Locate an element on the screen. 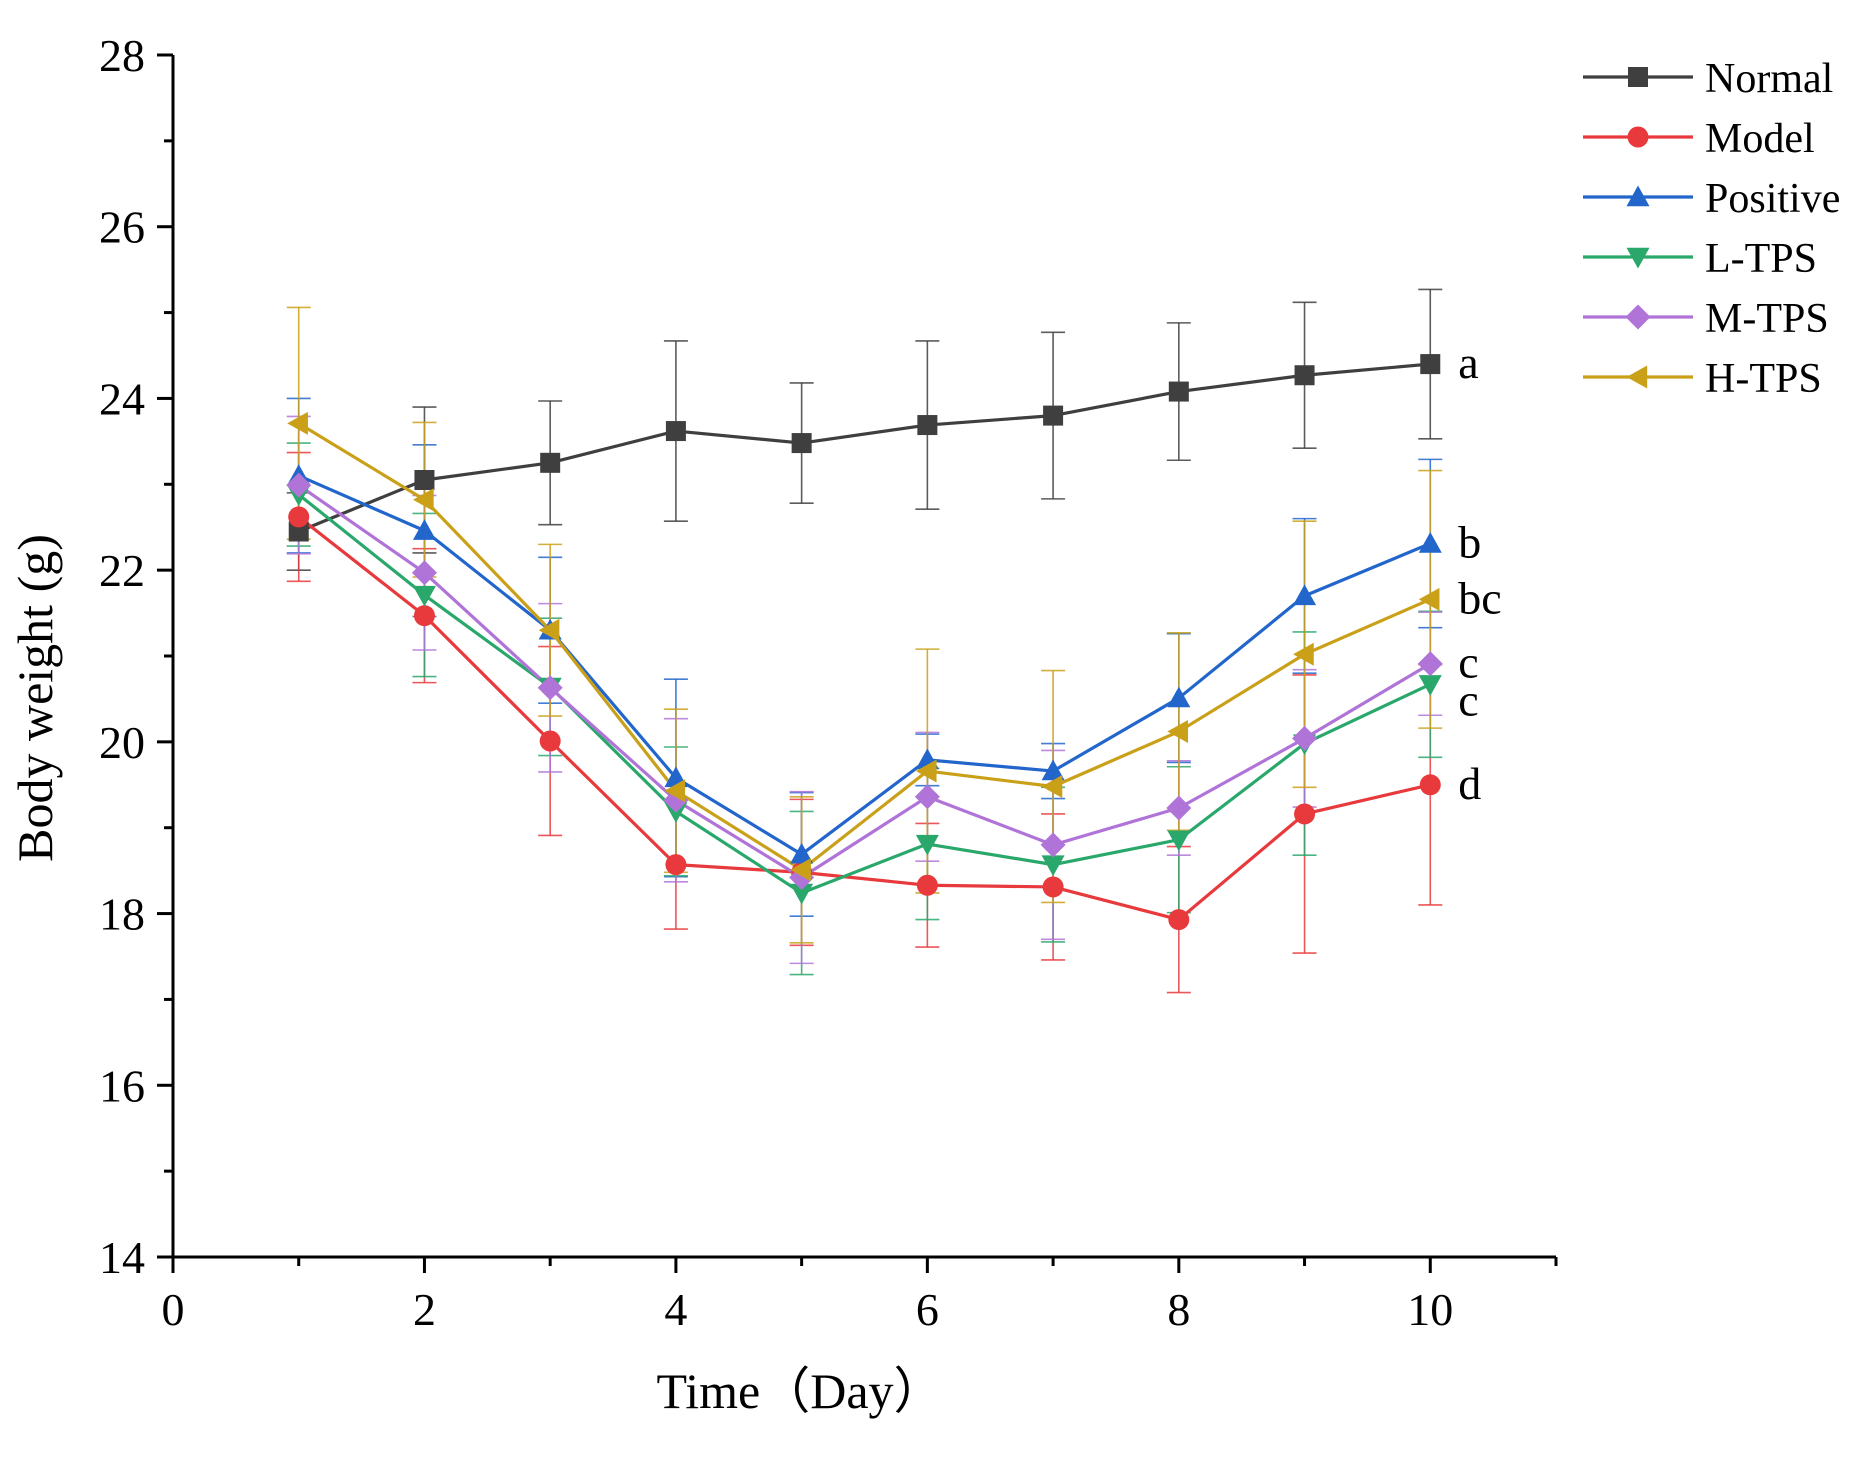 The width and height of the screenshot is (1871, 1458). legend-label-positive: Positive is located at coordinates (1772, 199).